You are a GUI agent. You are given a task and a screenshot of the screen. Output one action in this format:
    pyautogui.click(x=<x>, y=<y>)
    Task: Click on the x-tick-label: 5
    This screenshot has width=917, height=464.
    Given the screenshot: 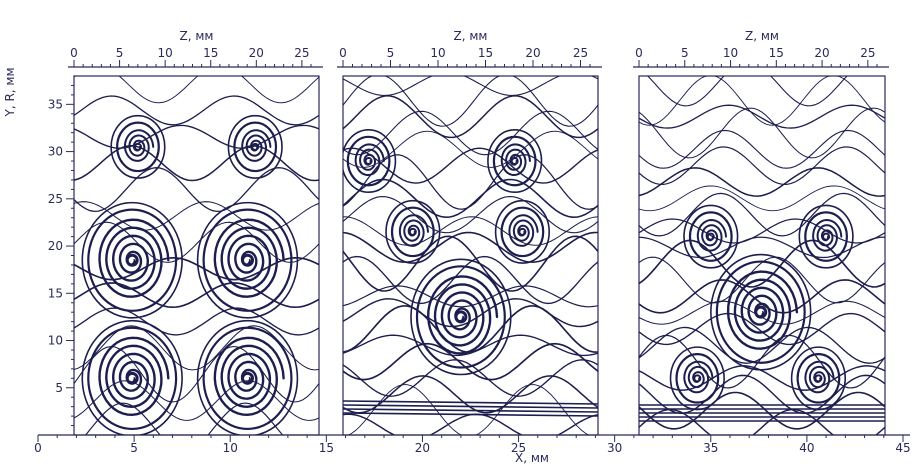 What is the action you would take?
    pyautogui.click(x=134, y=448)
    